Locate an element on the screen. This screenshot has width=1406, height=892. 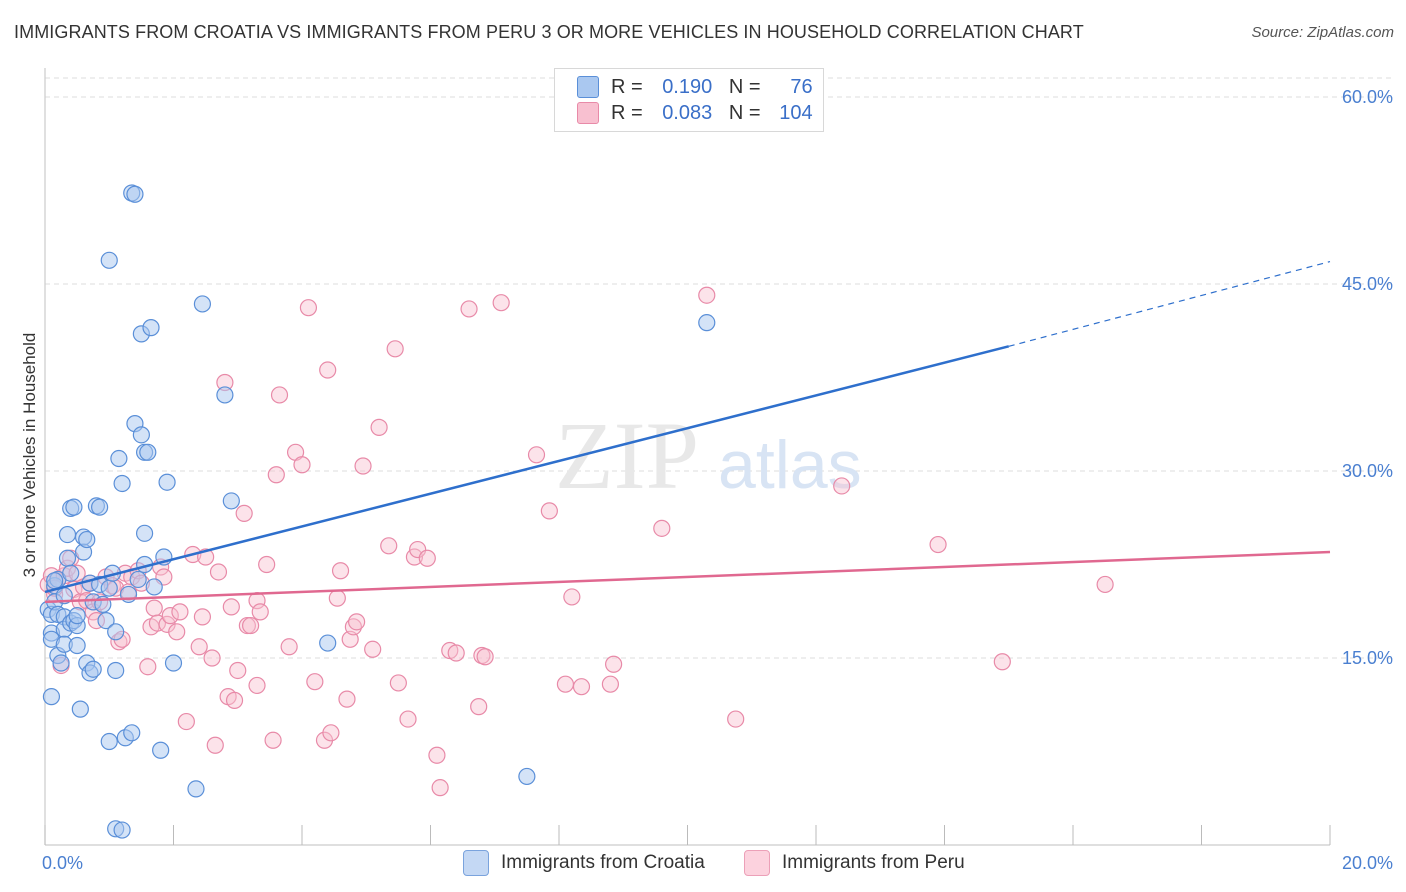
legend-n-value: 76 is located at coordinates (801, 86).